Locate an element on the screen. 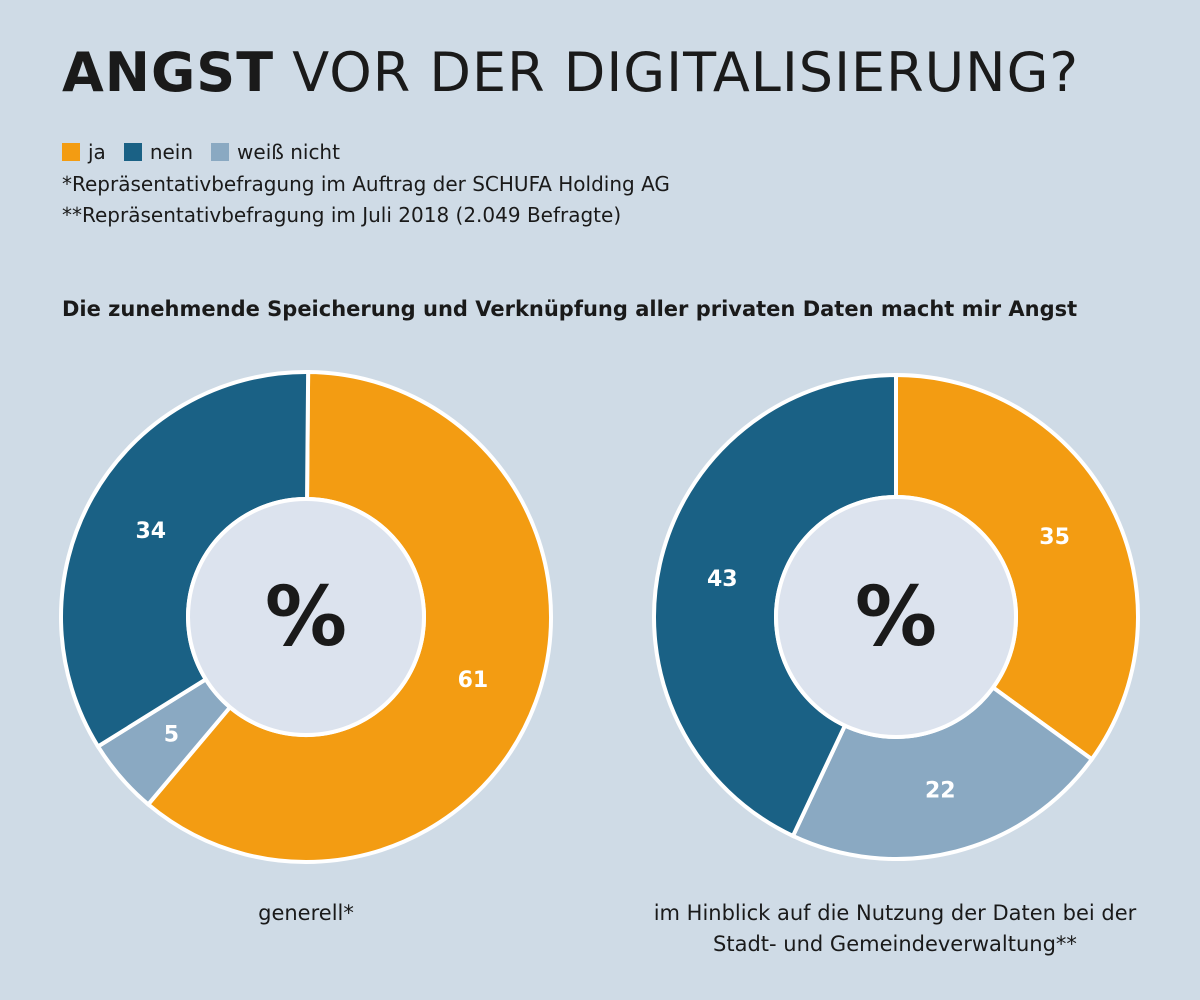 Image resolution: width=1200 pixels, height=1000 pixels. legend-swatch-nein is located at coordinates (132, 152).